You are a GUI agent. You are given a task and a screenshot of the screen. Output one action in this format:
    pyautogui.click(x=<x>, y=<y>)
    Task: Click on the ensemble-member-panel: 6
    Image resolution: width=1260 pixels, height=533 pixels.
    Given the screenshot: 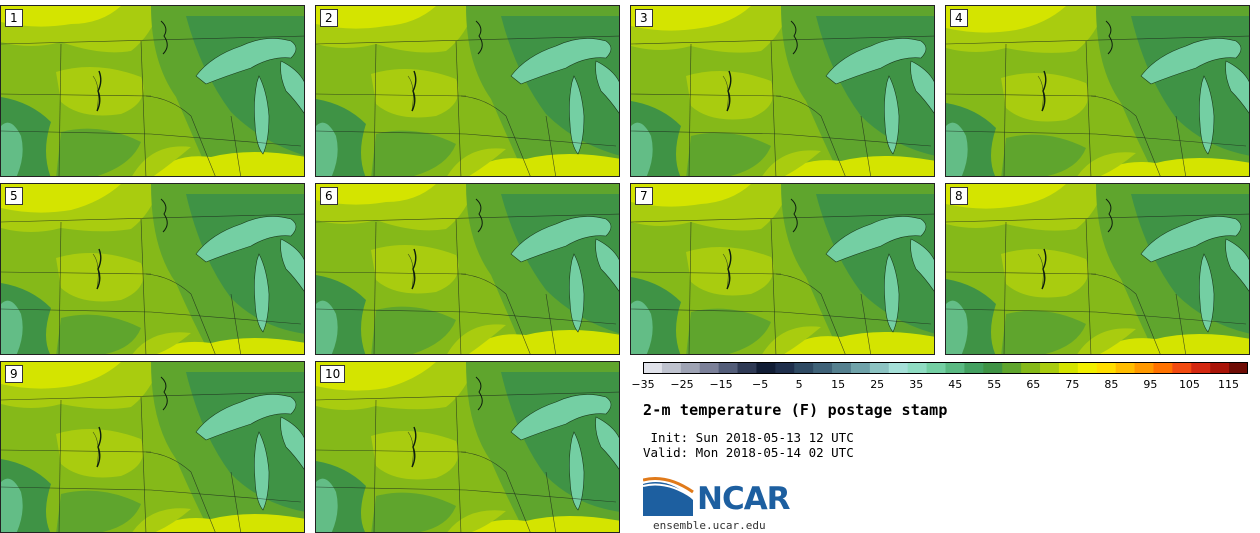 What is the action you would take?
    pyautogui.click(x=467, y=269)
    